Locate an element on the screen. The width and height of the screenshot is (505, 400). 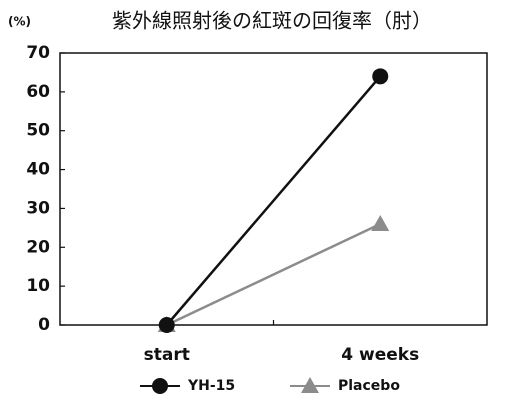
y-tick-label: 0 is located at coordinates (44, 325).